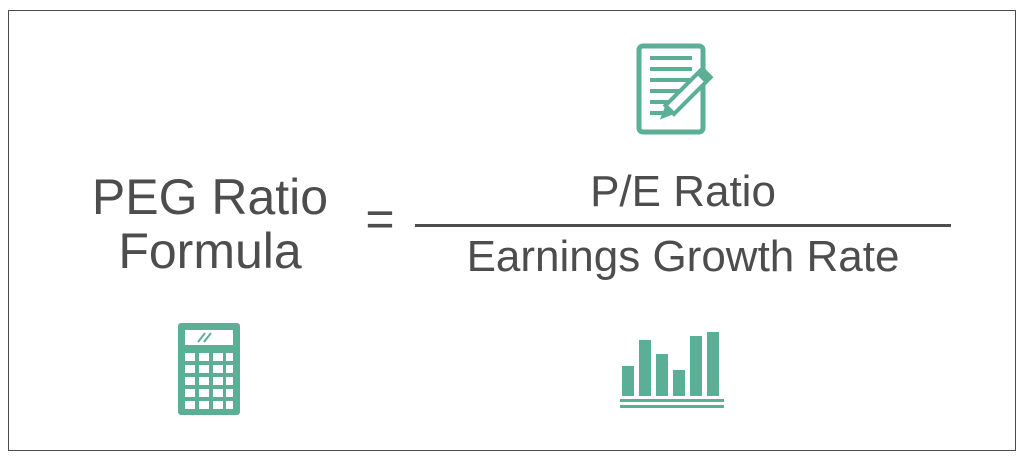 The width and height of the screenshot is (1024, 461). Describe the element at coordinates (683, 225) in the screenshot. I see `fraction-bar` at that location.